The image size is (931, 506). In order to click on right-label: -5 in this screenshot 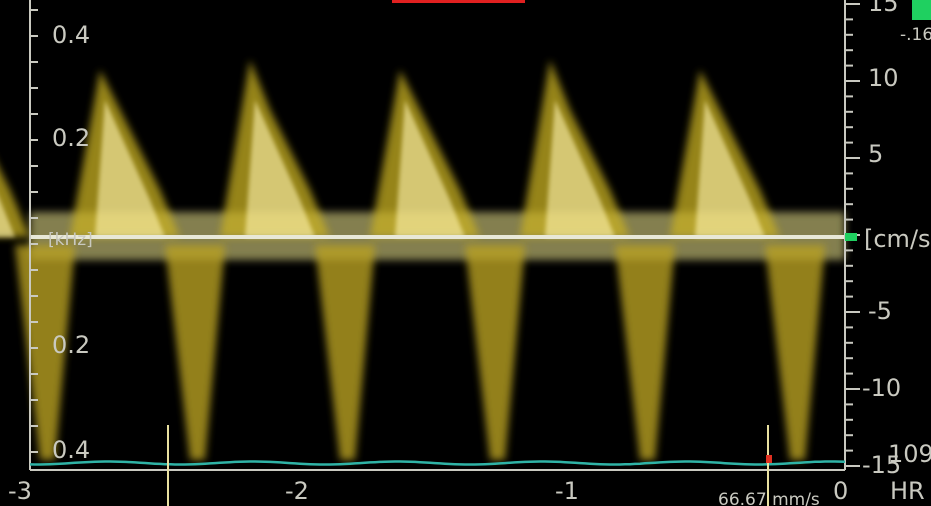, I will do `click(880, 311)`.